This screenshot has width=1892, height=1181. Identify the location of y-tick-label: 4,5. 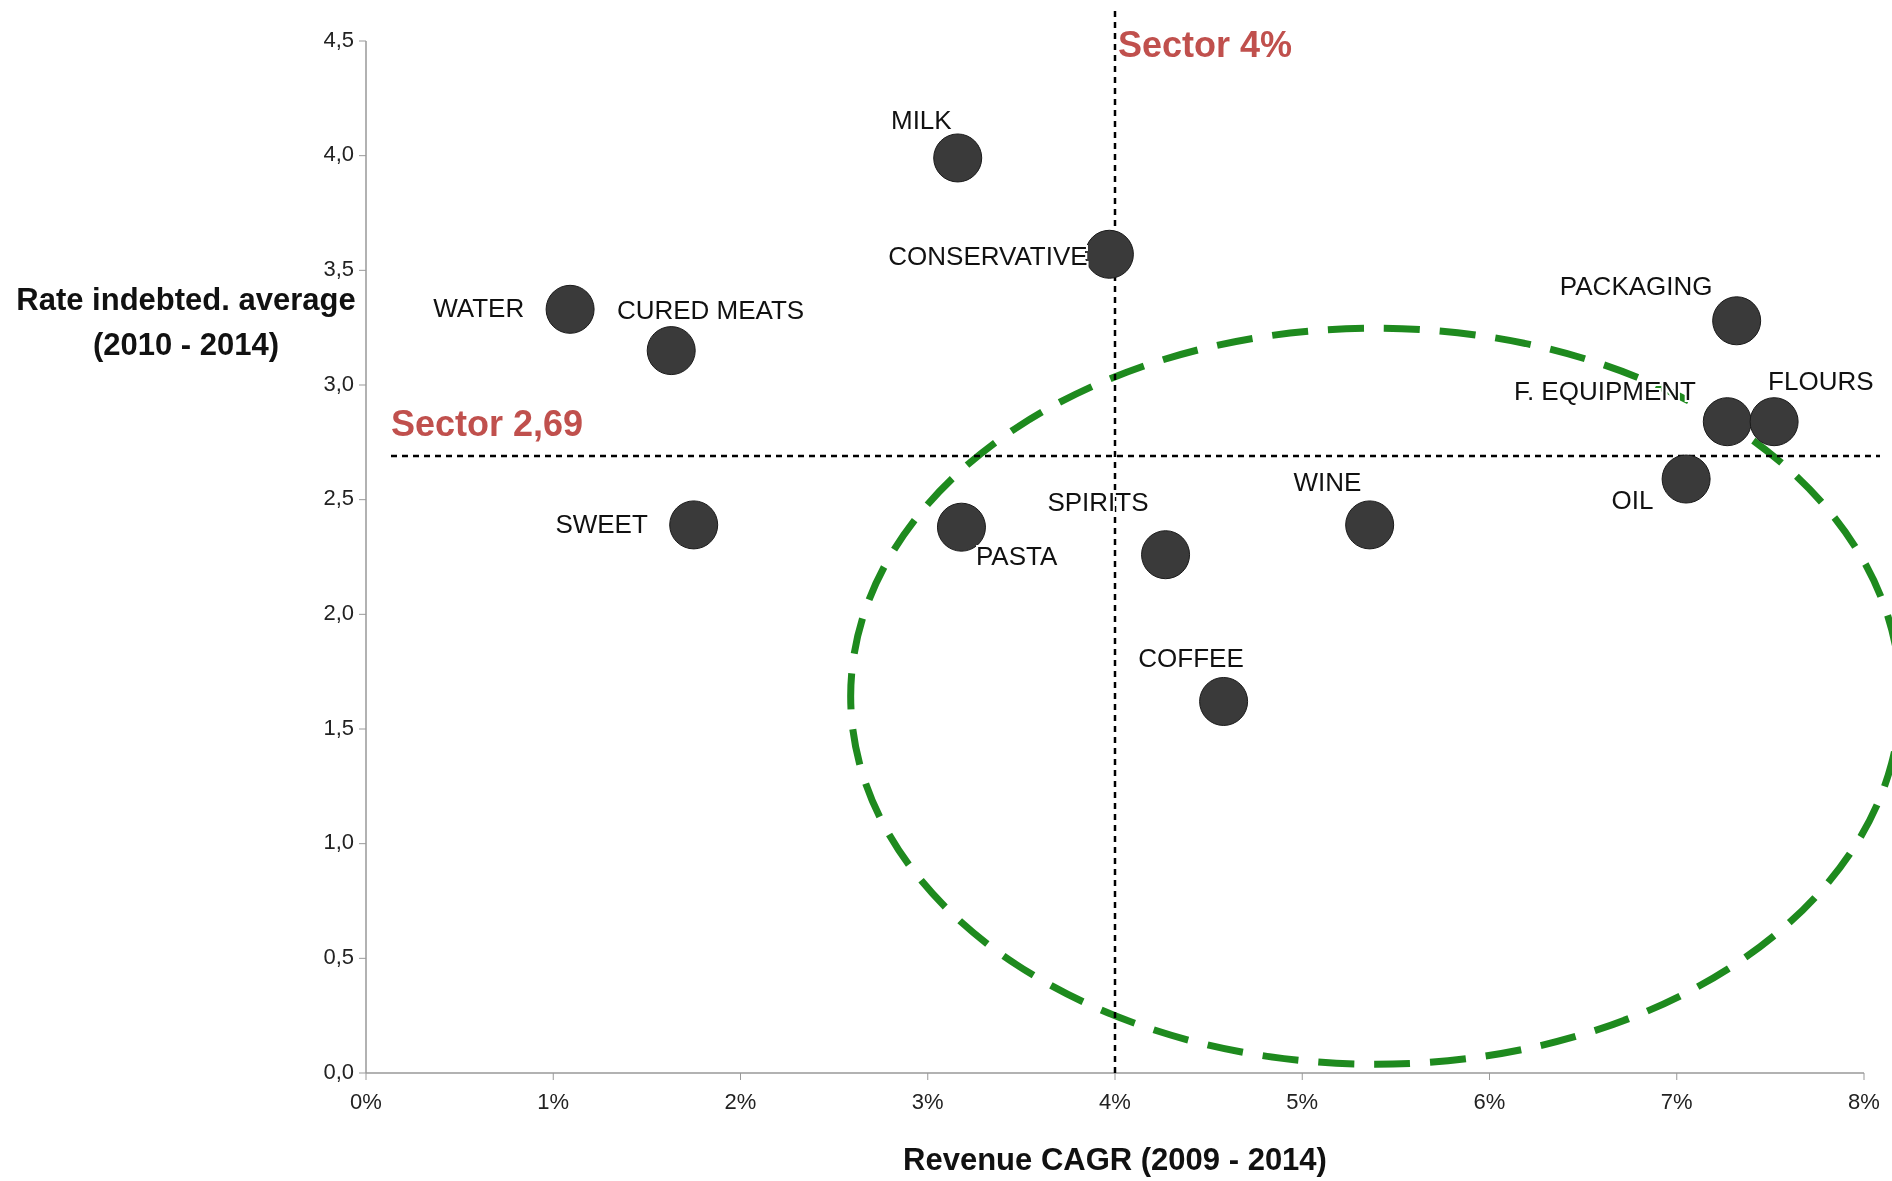
(338, 39).